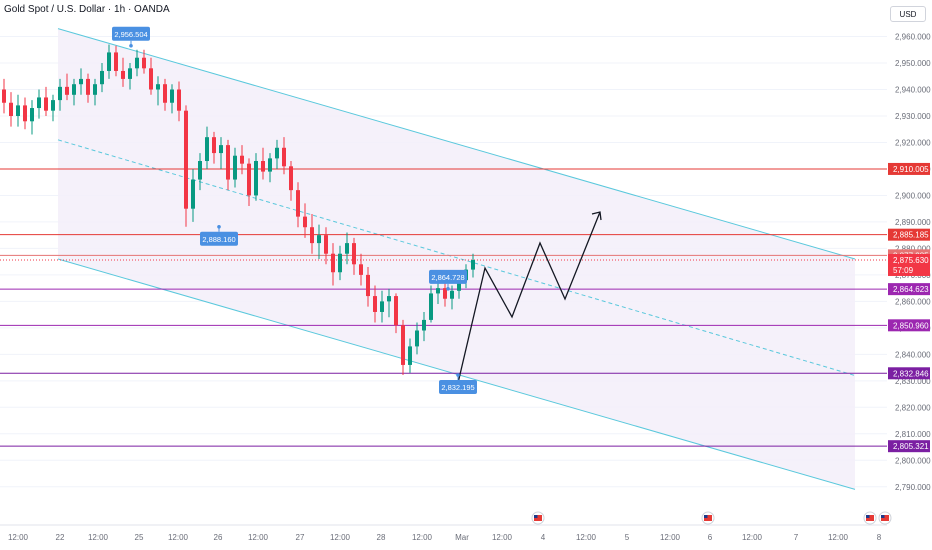  Describe the element at coordinates (60, 537) in the screenshot. I see `x-tick-label: 22` at that location.